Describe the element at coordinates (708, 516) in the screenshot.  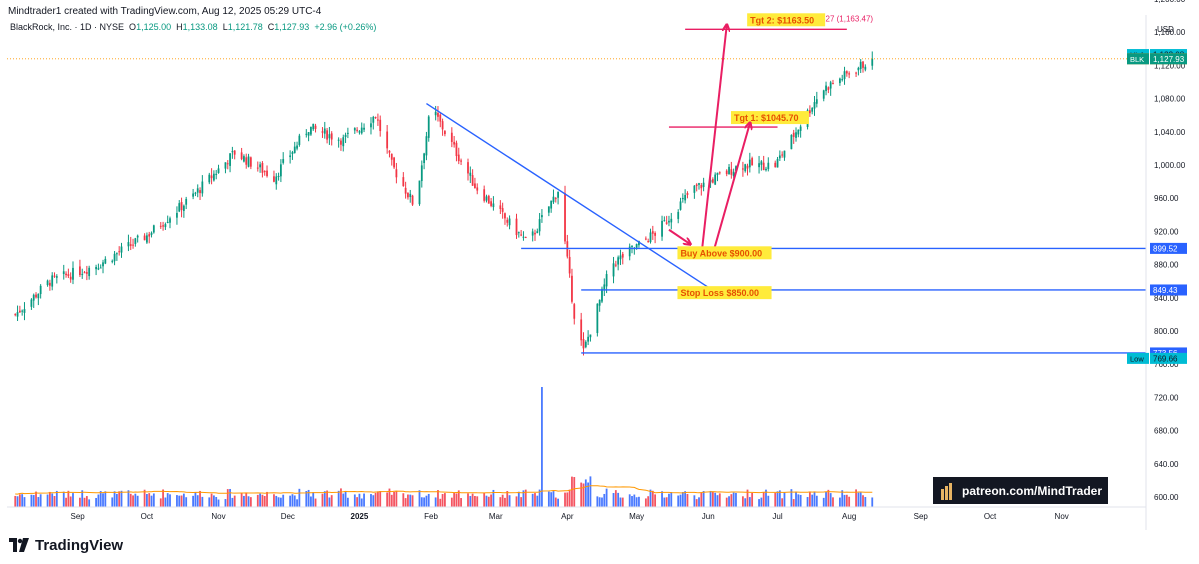
I see `x-tick-label: Jun` at that location.